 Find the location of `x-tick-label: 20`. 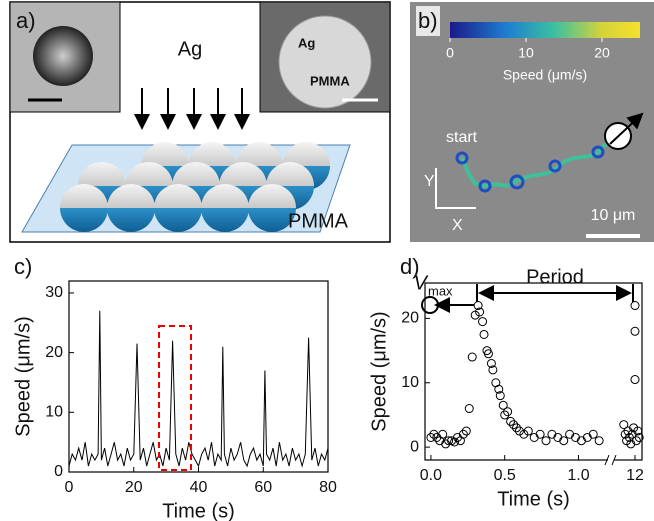

x-tick-label: 20 is located at coordinates (134, 487).